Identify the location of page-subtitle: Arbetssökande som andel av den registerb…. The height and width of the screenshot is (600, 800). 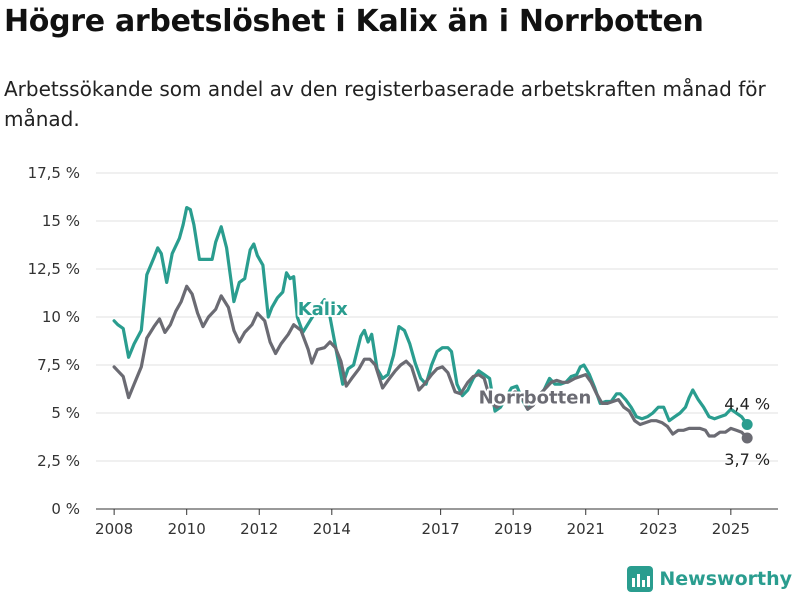
(385, 104).